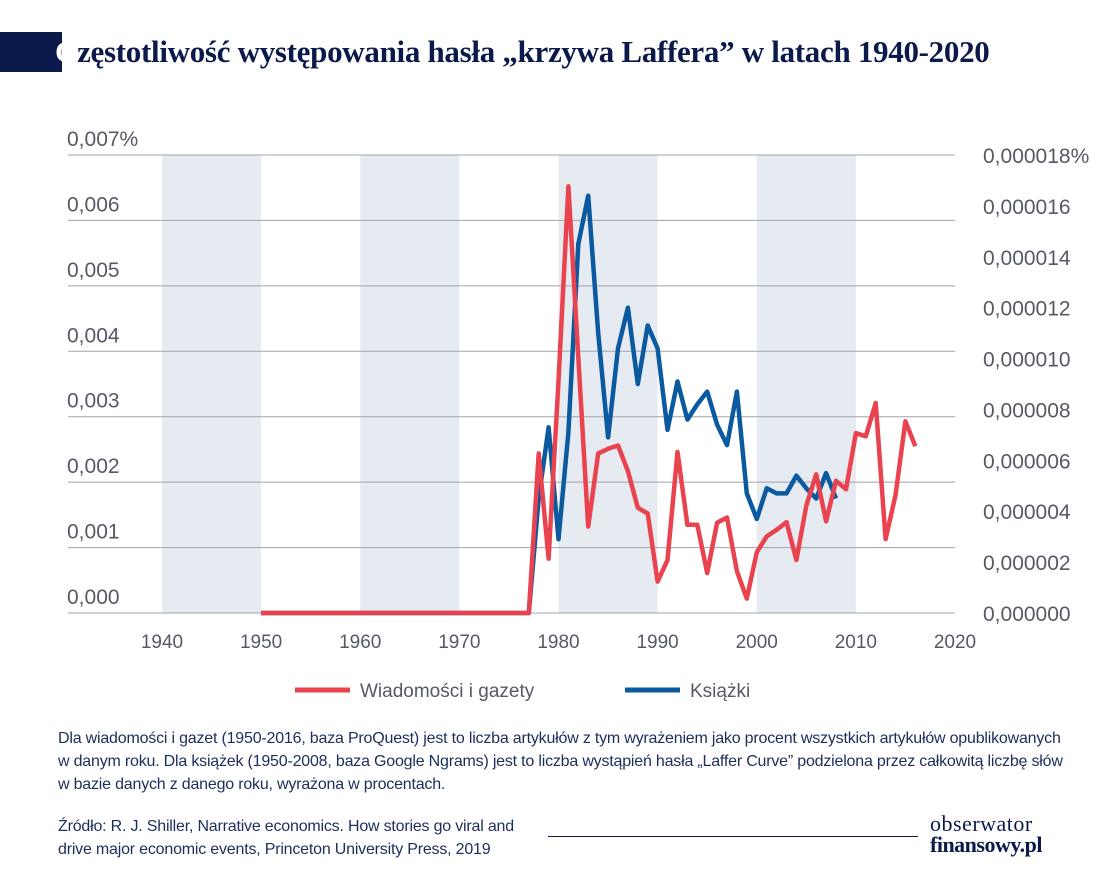 This screenshot has width=1120, height=880. What do you see at coordinates (608, 384) in the screenshot?
I see `decade-band-1980` at bounding box center [608, 384].